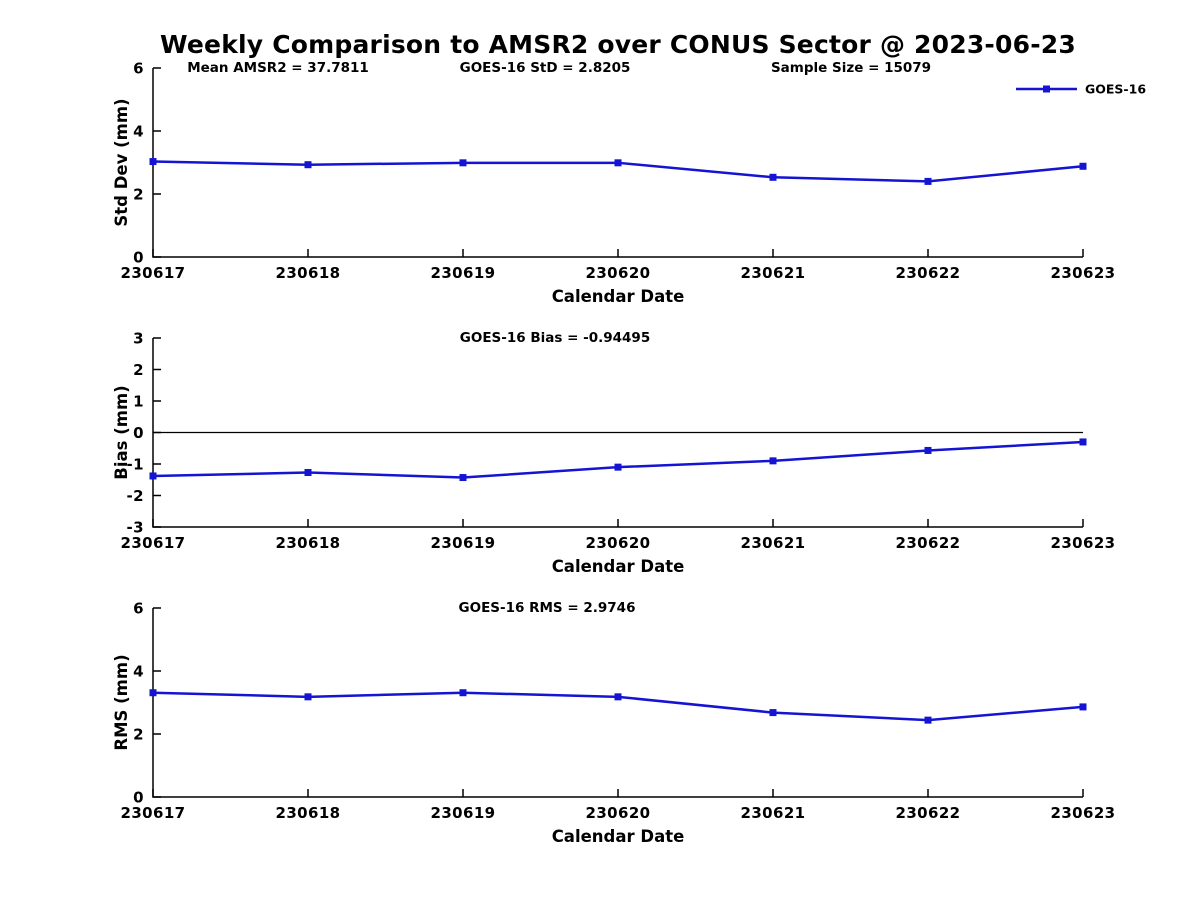 The width and height of the screenshot is (1200, 900). What do you see at coordinates (135, 465) in the screenshot?
I see `y-tick-label: -1` at bounding box center [135, 465].